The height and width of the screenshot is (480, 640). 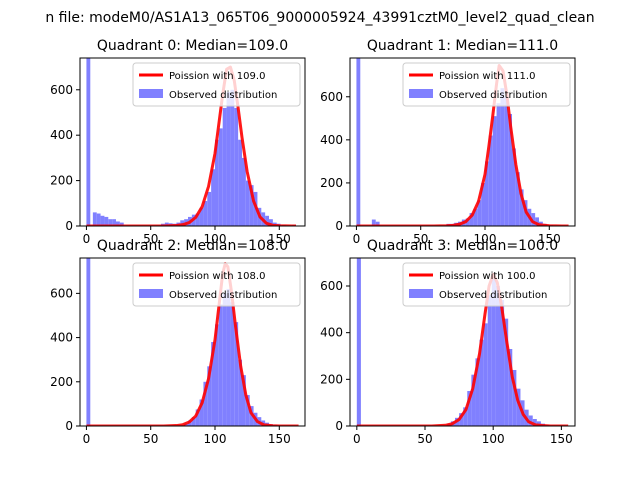 I want to click on plot-area, so click(x=191, y=142).